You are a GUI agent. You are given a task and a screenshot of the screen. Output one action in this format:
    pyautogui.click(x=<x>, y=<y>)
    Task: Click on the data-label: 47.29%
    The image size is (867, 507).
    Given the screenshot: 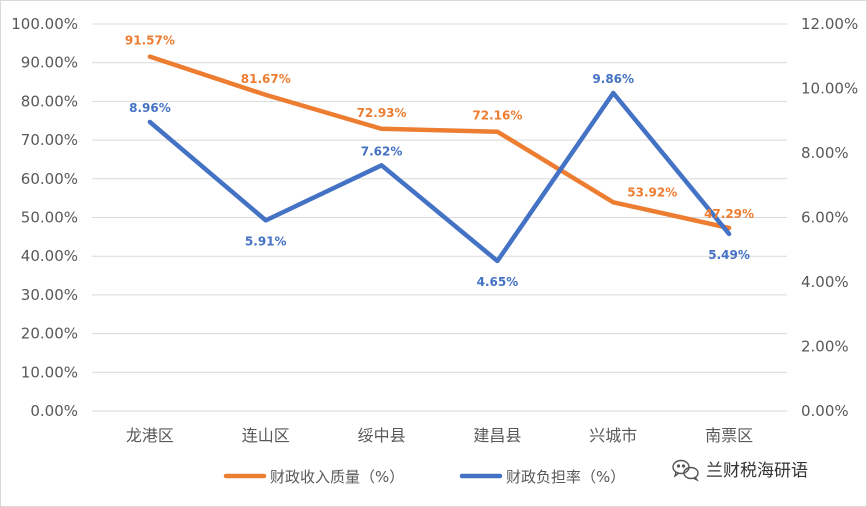 What is the action you would take?
    pyautogui.click(x=729, y=214)
    